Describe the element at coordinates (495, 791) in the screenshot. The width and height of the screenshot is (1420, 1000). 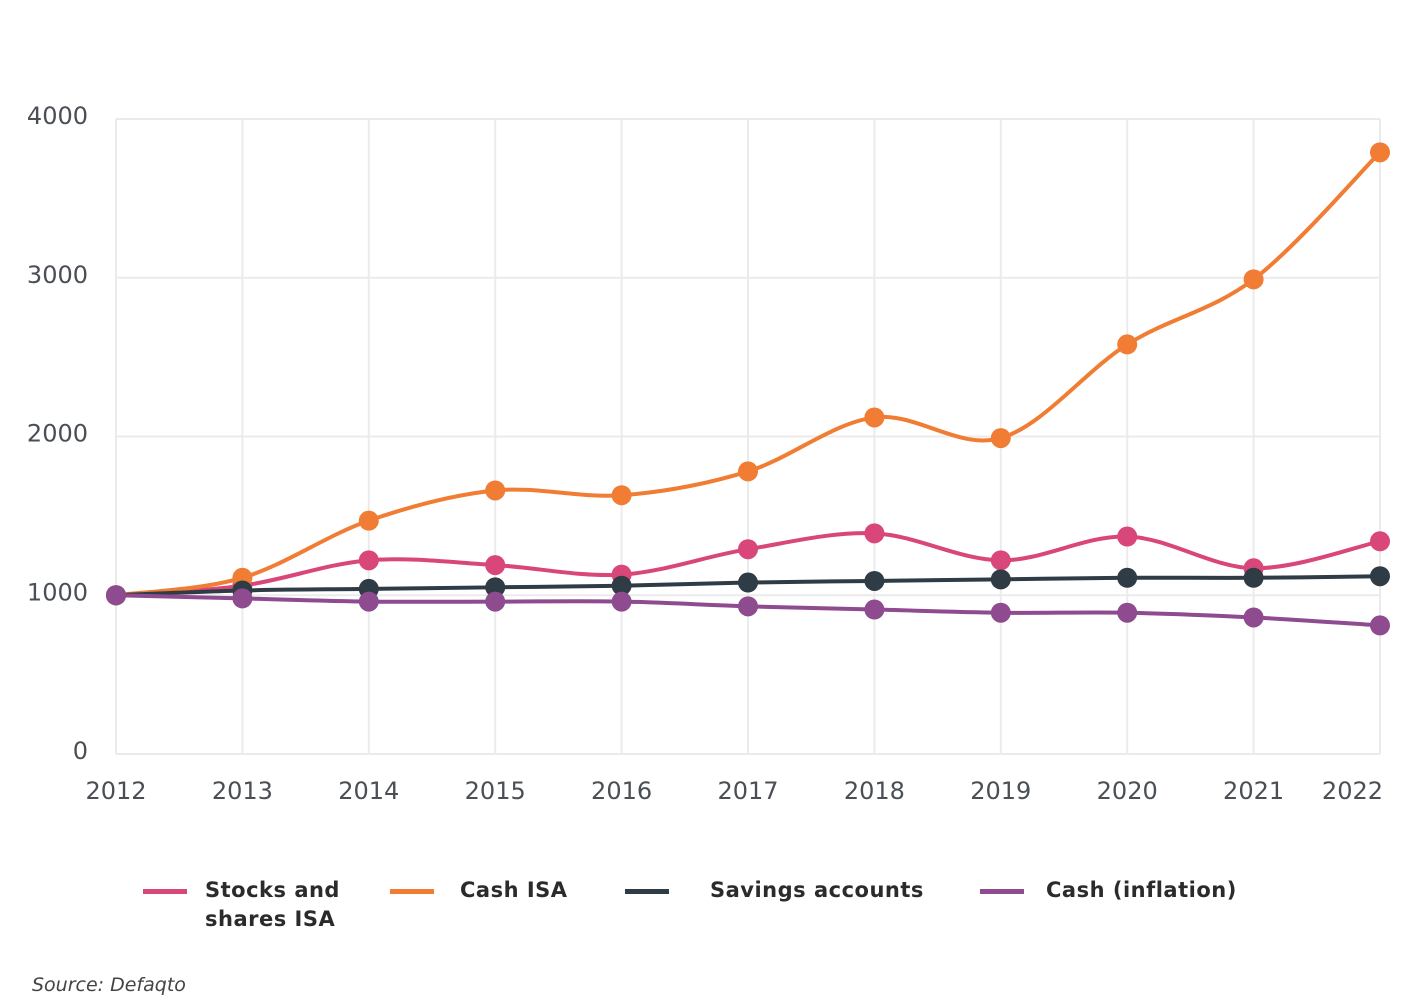
I see `x-tick-label: 2015` at that location.